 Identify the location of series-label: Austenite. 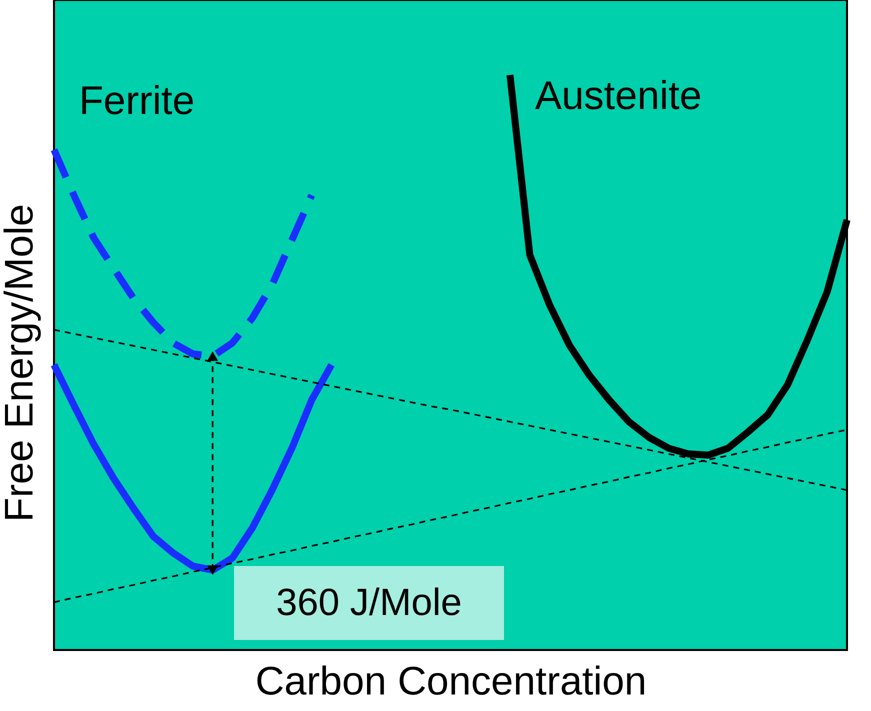
(618, 96).